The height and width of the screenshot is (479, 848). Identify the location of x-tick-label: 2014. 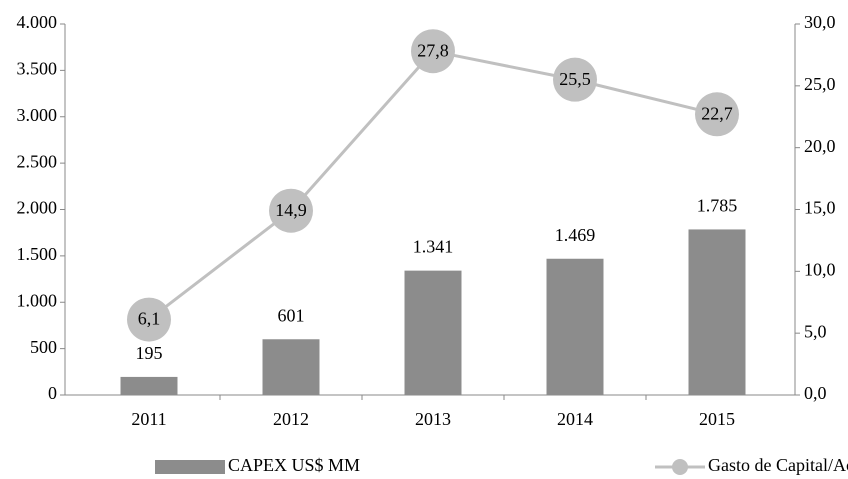
(575, 419).